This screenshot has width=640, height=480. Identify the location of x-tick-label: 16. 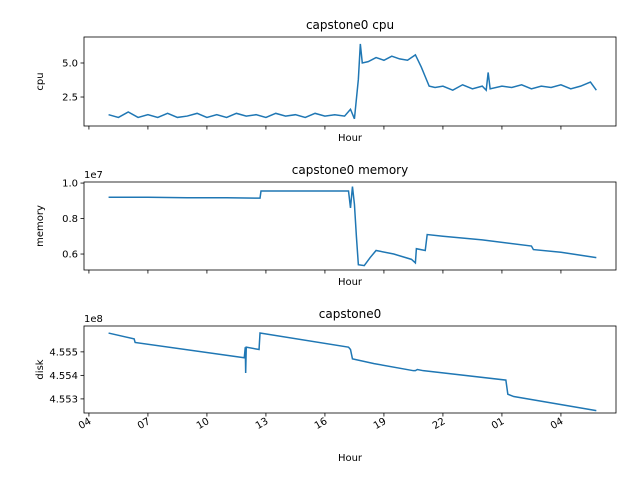
(321, 424).